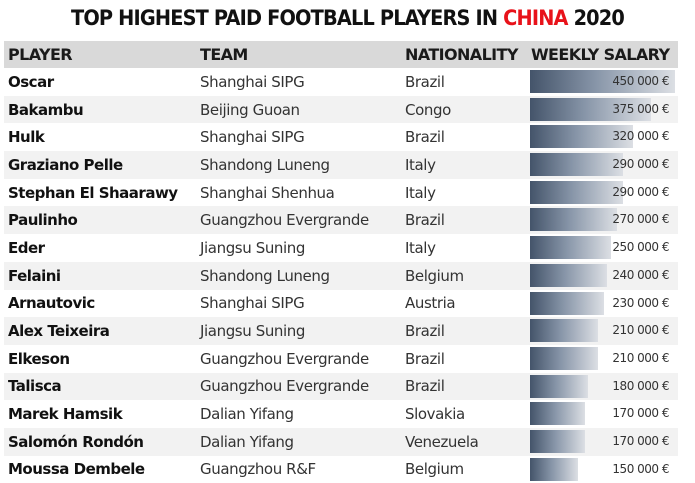 Image resolution: width=695 pixels, height=483 pixels. What do you see at coordinates (46, 109) in the screenshot?
I see `player-name: Bakambu` at bounding box center [46, 109].